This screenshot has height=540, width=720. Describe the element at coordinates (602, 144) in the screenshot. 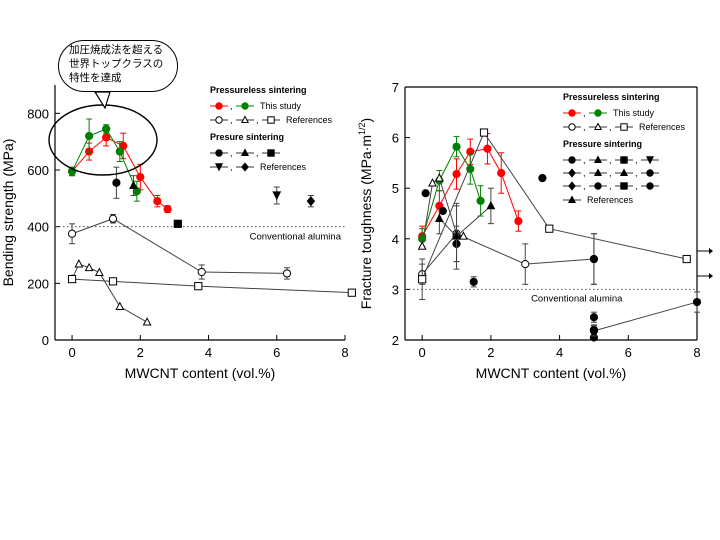

I see `legend-heading: Pressure sintering` at that location.